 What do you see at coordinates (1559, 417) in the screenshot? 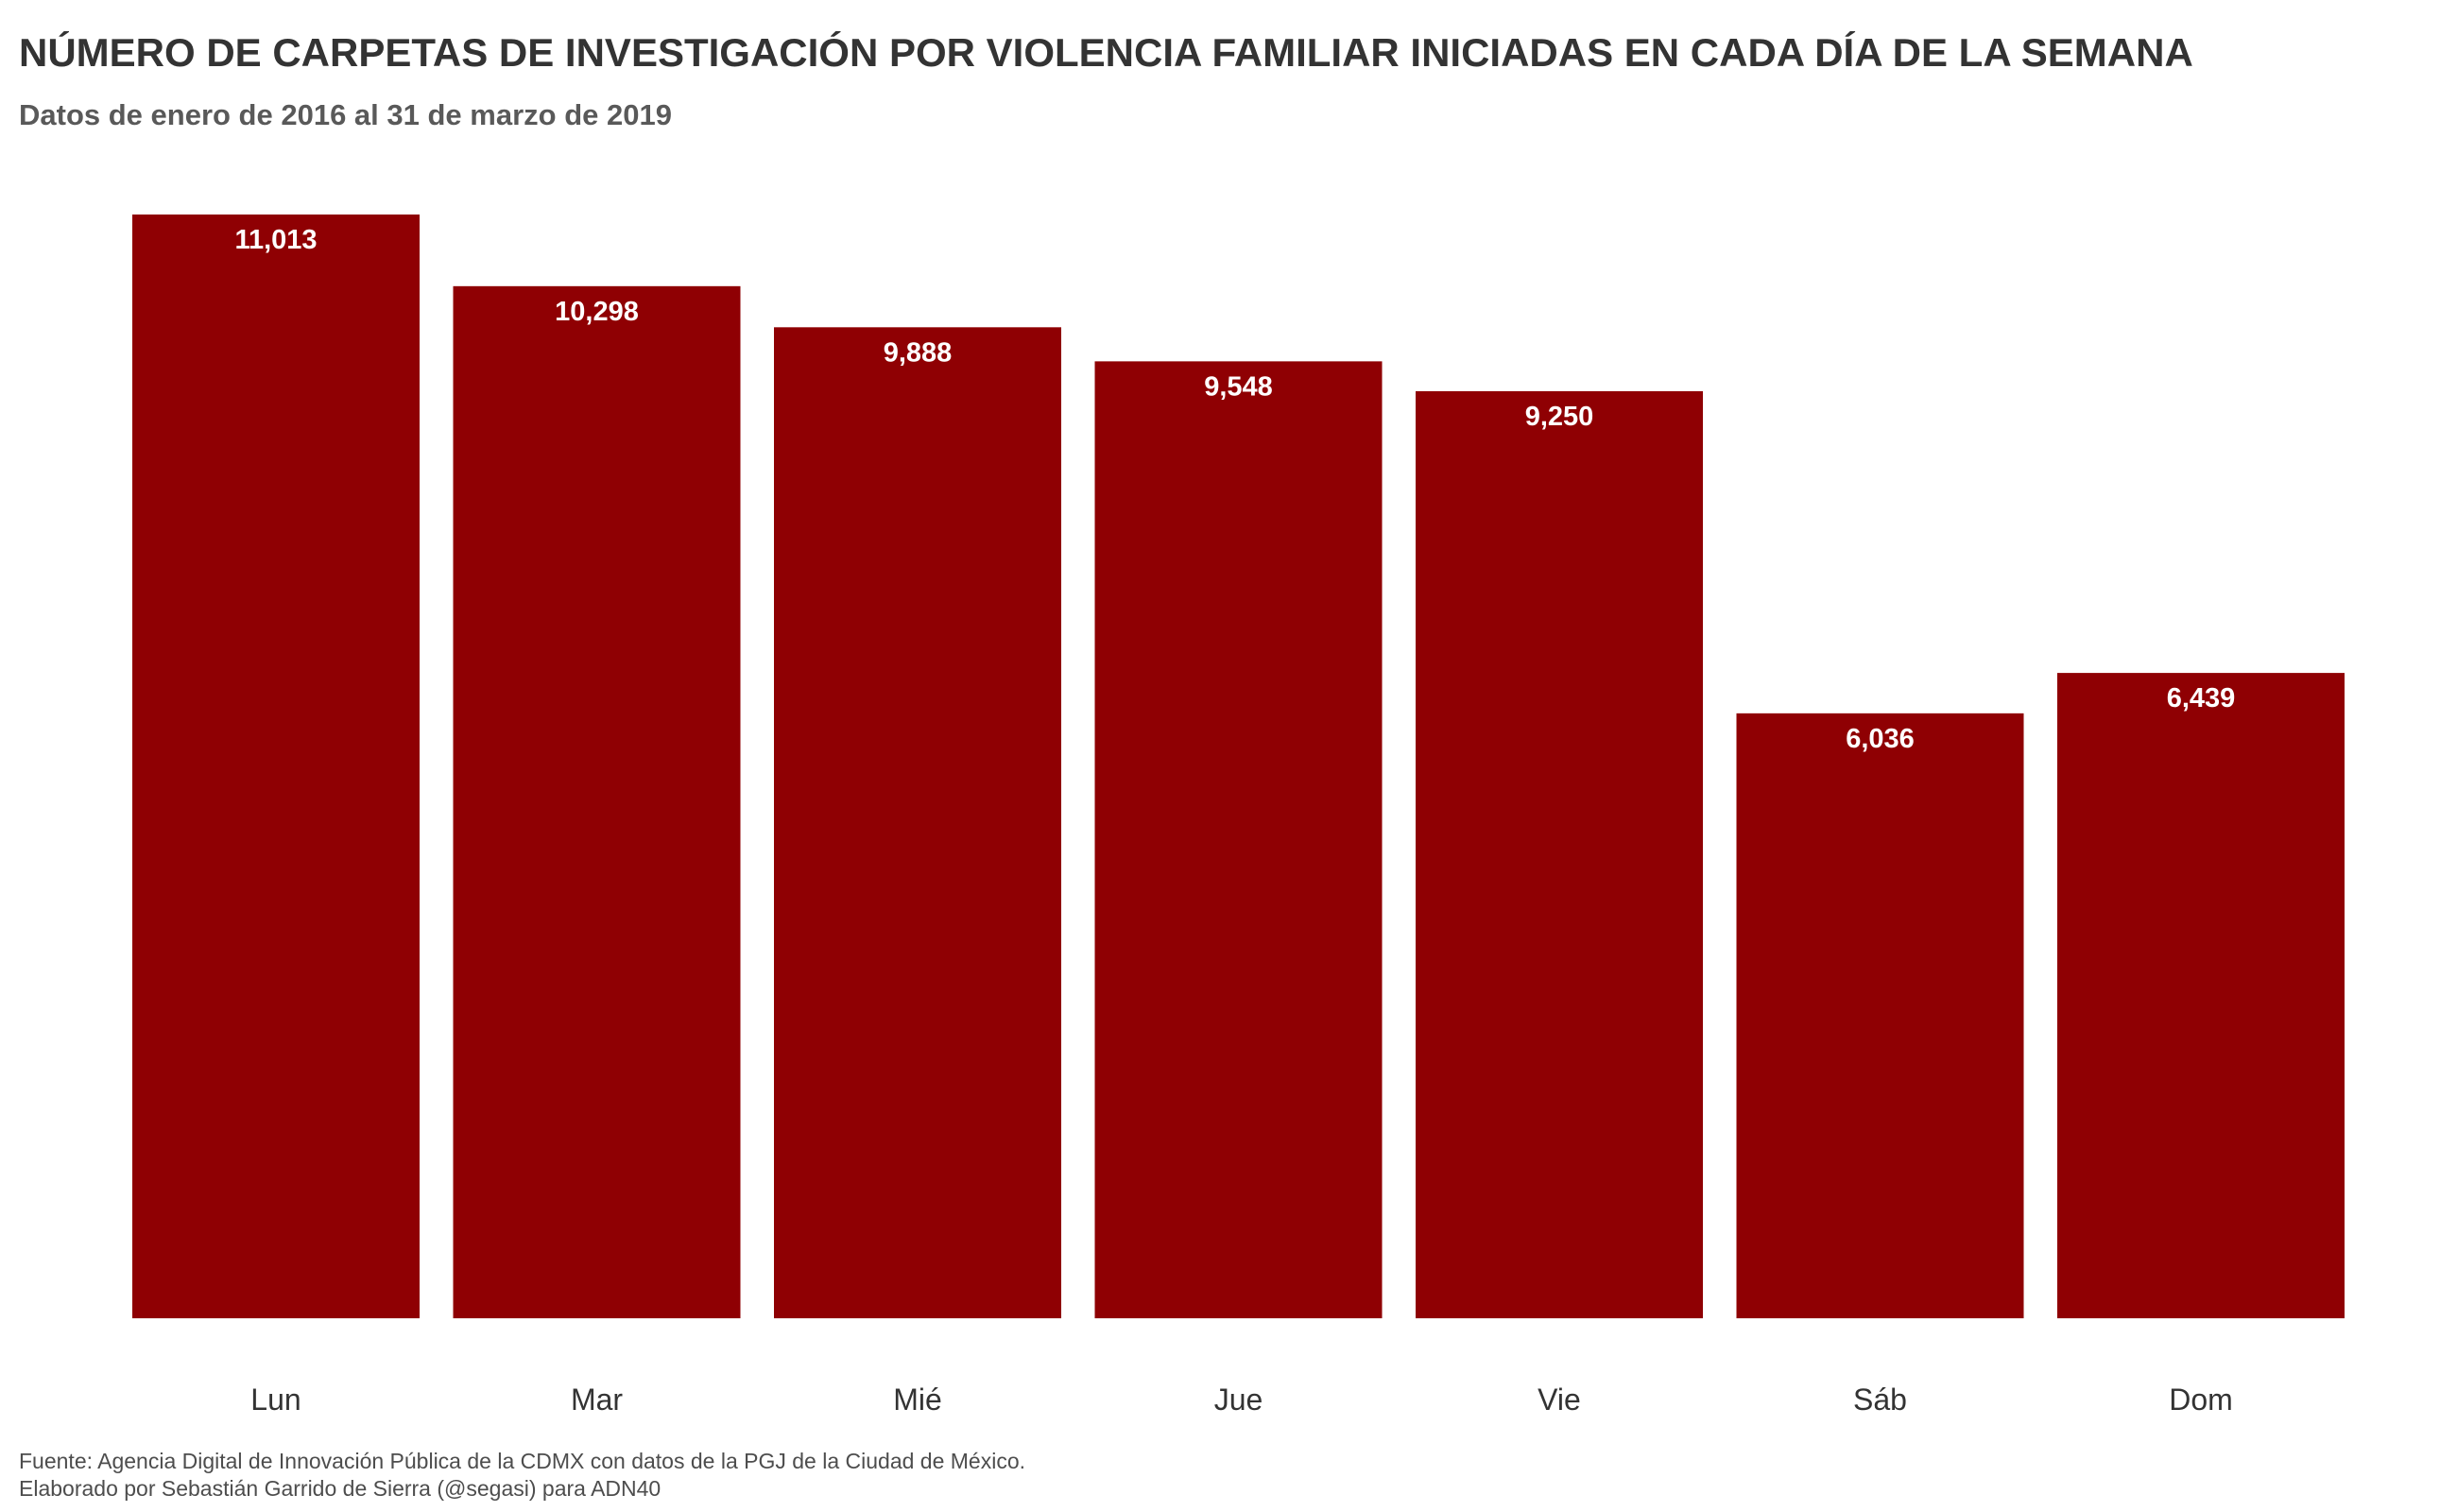
I see `bar-value-label: 9,250` at bounding box center [1559, 417].